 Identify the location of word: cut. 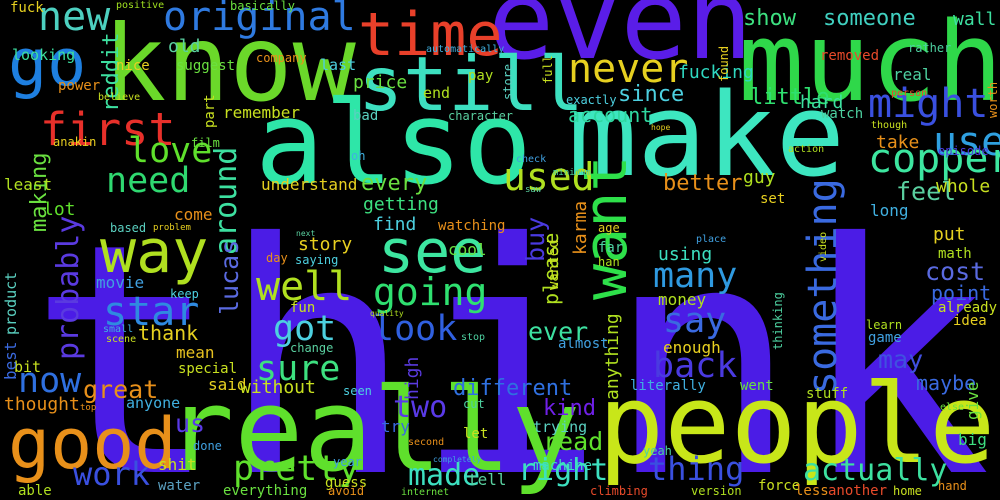
(474, 404).